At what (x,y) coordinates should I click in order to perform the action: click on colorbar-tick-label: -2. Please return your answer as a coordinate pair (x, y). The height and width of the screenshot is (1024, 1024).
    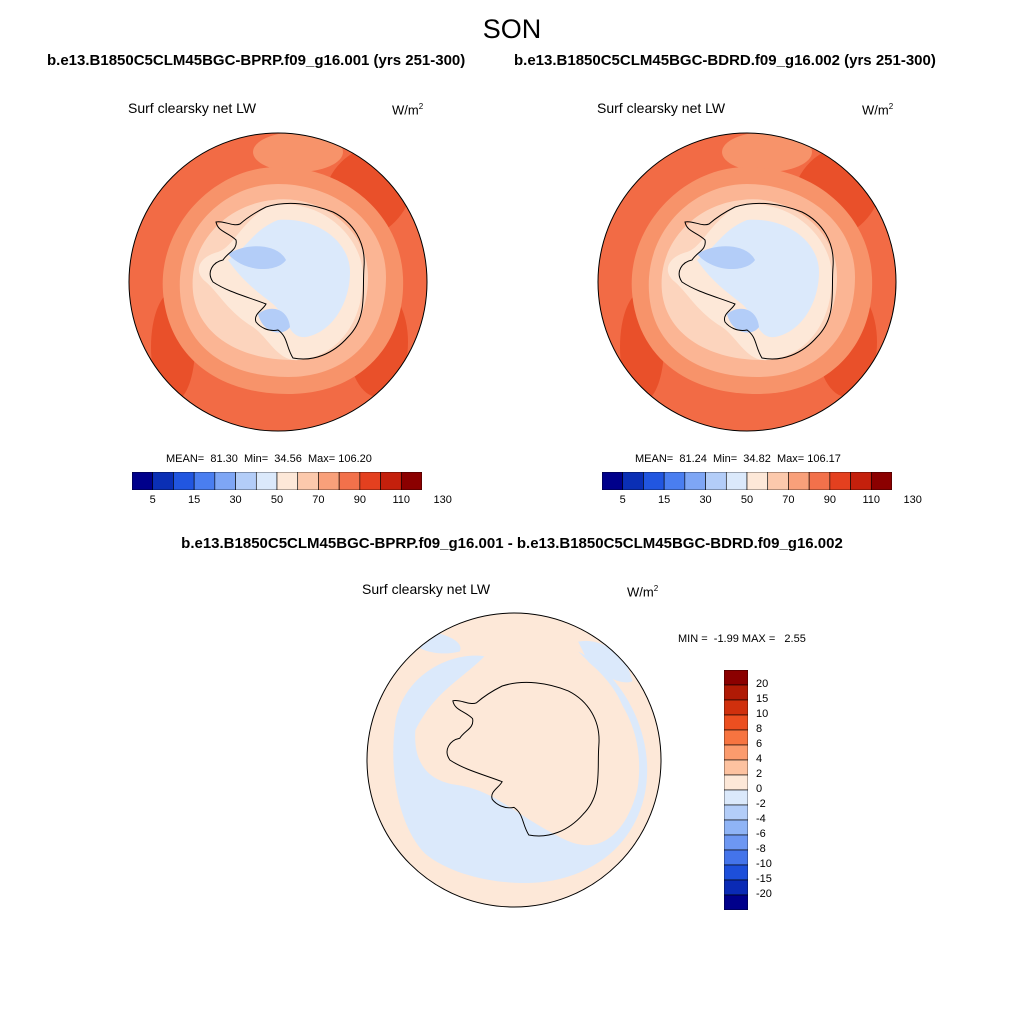
    Looking at the image, I should click on (761, 804).